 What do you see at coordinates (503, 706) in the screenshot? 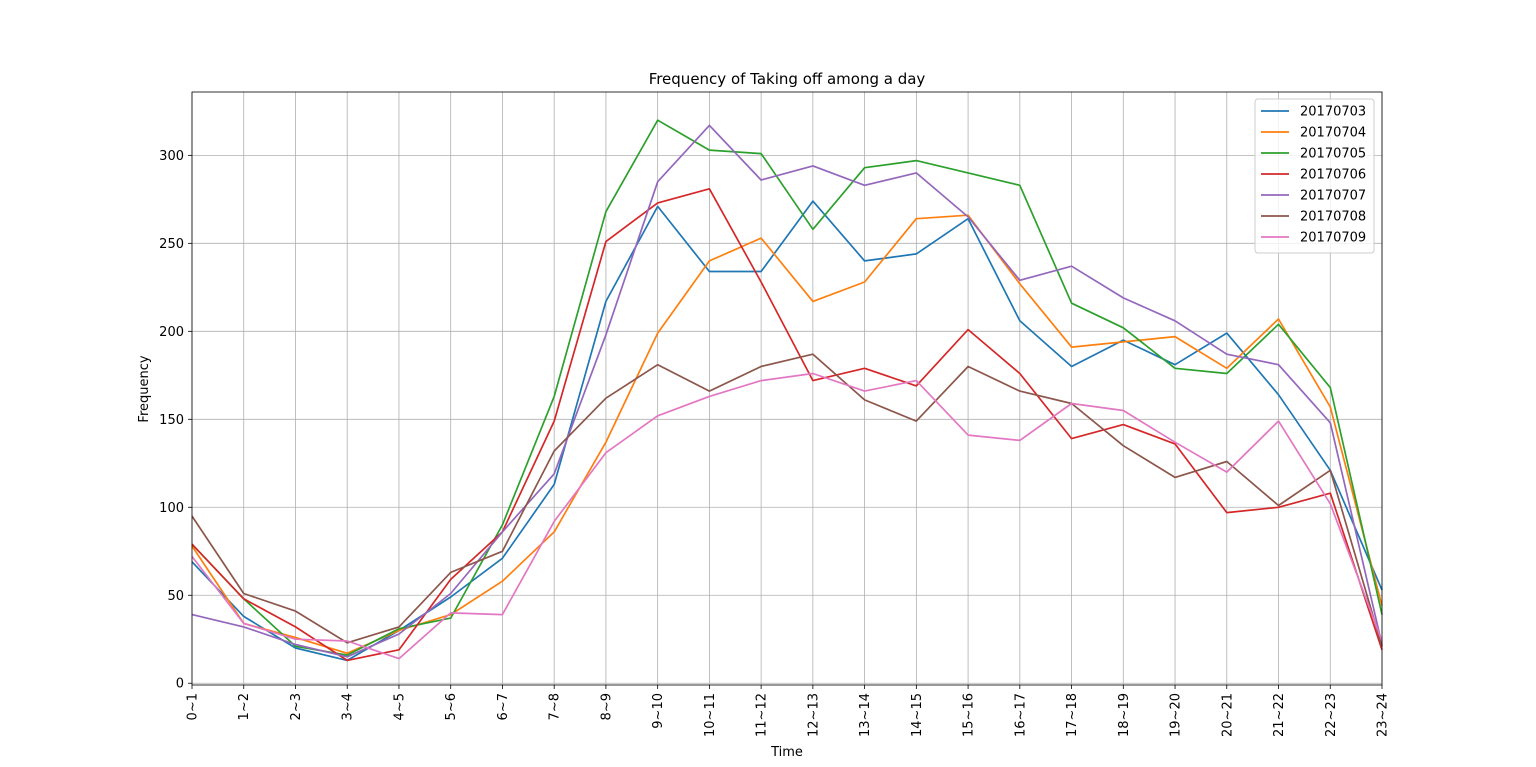
I see `x-tick-label: 6~7` at bounding box center [503, 706].